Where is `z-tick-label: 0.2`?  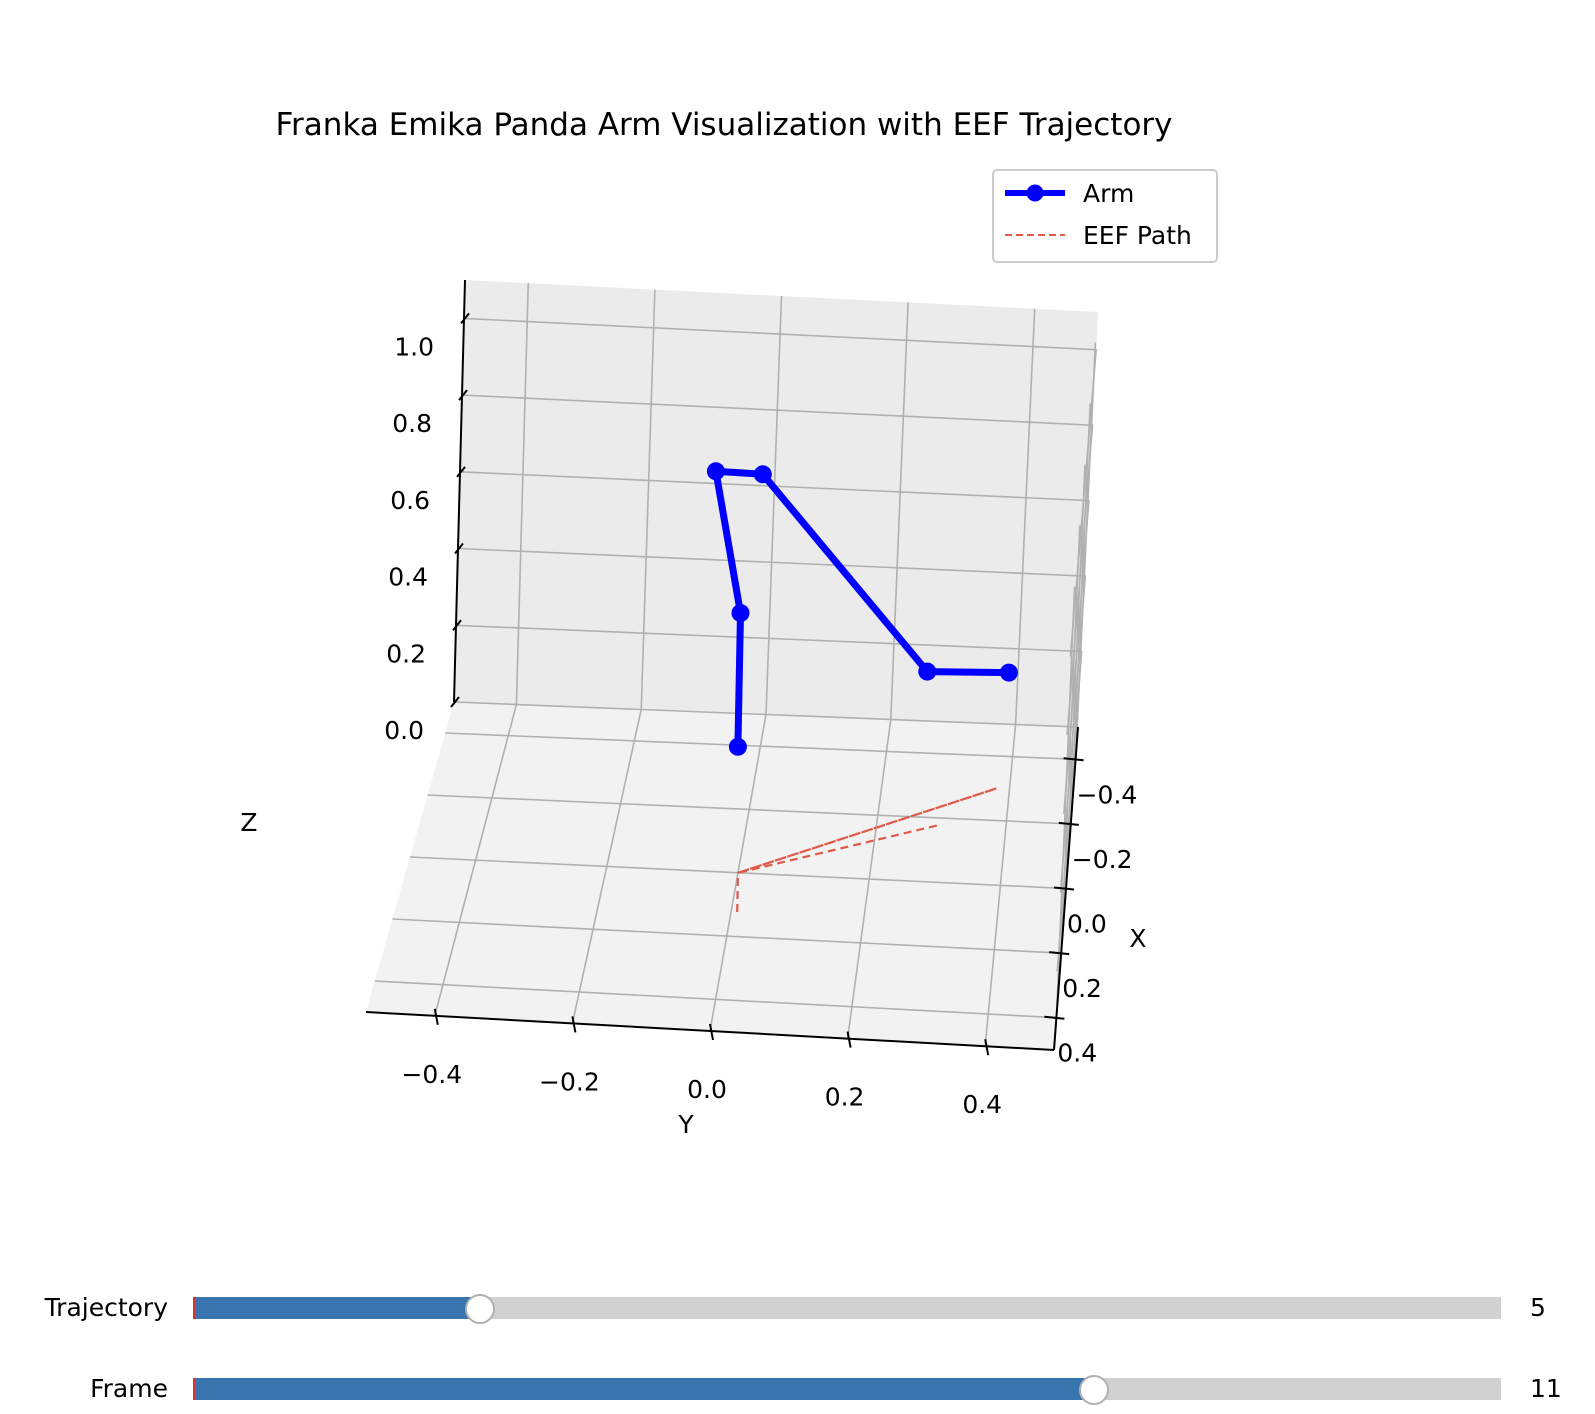 z-tick-label: 0.2 is located at coordinates (406, 653).